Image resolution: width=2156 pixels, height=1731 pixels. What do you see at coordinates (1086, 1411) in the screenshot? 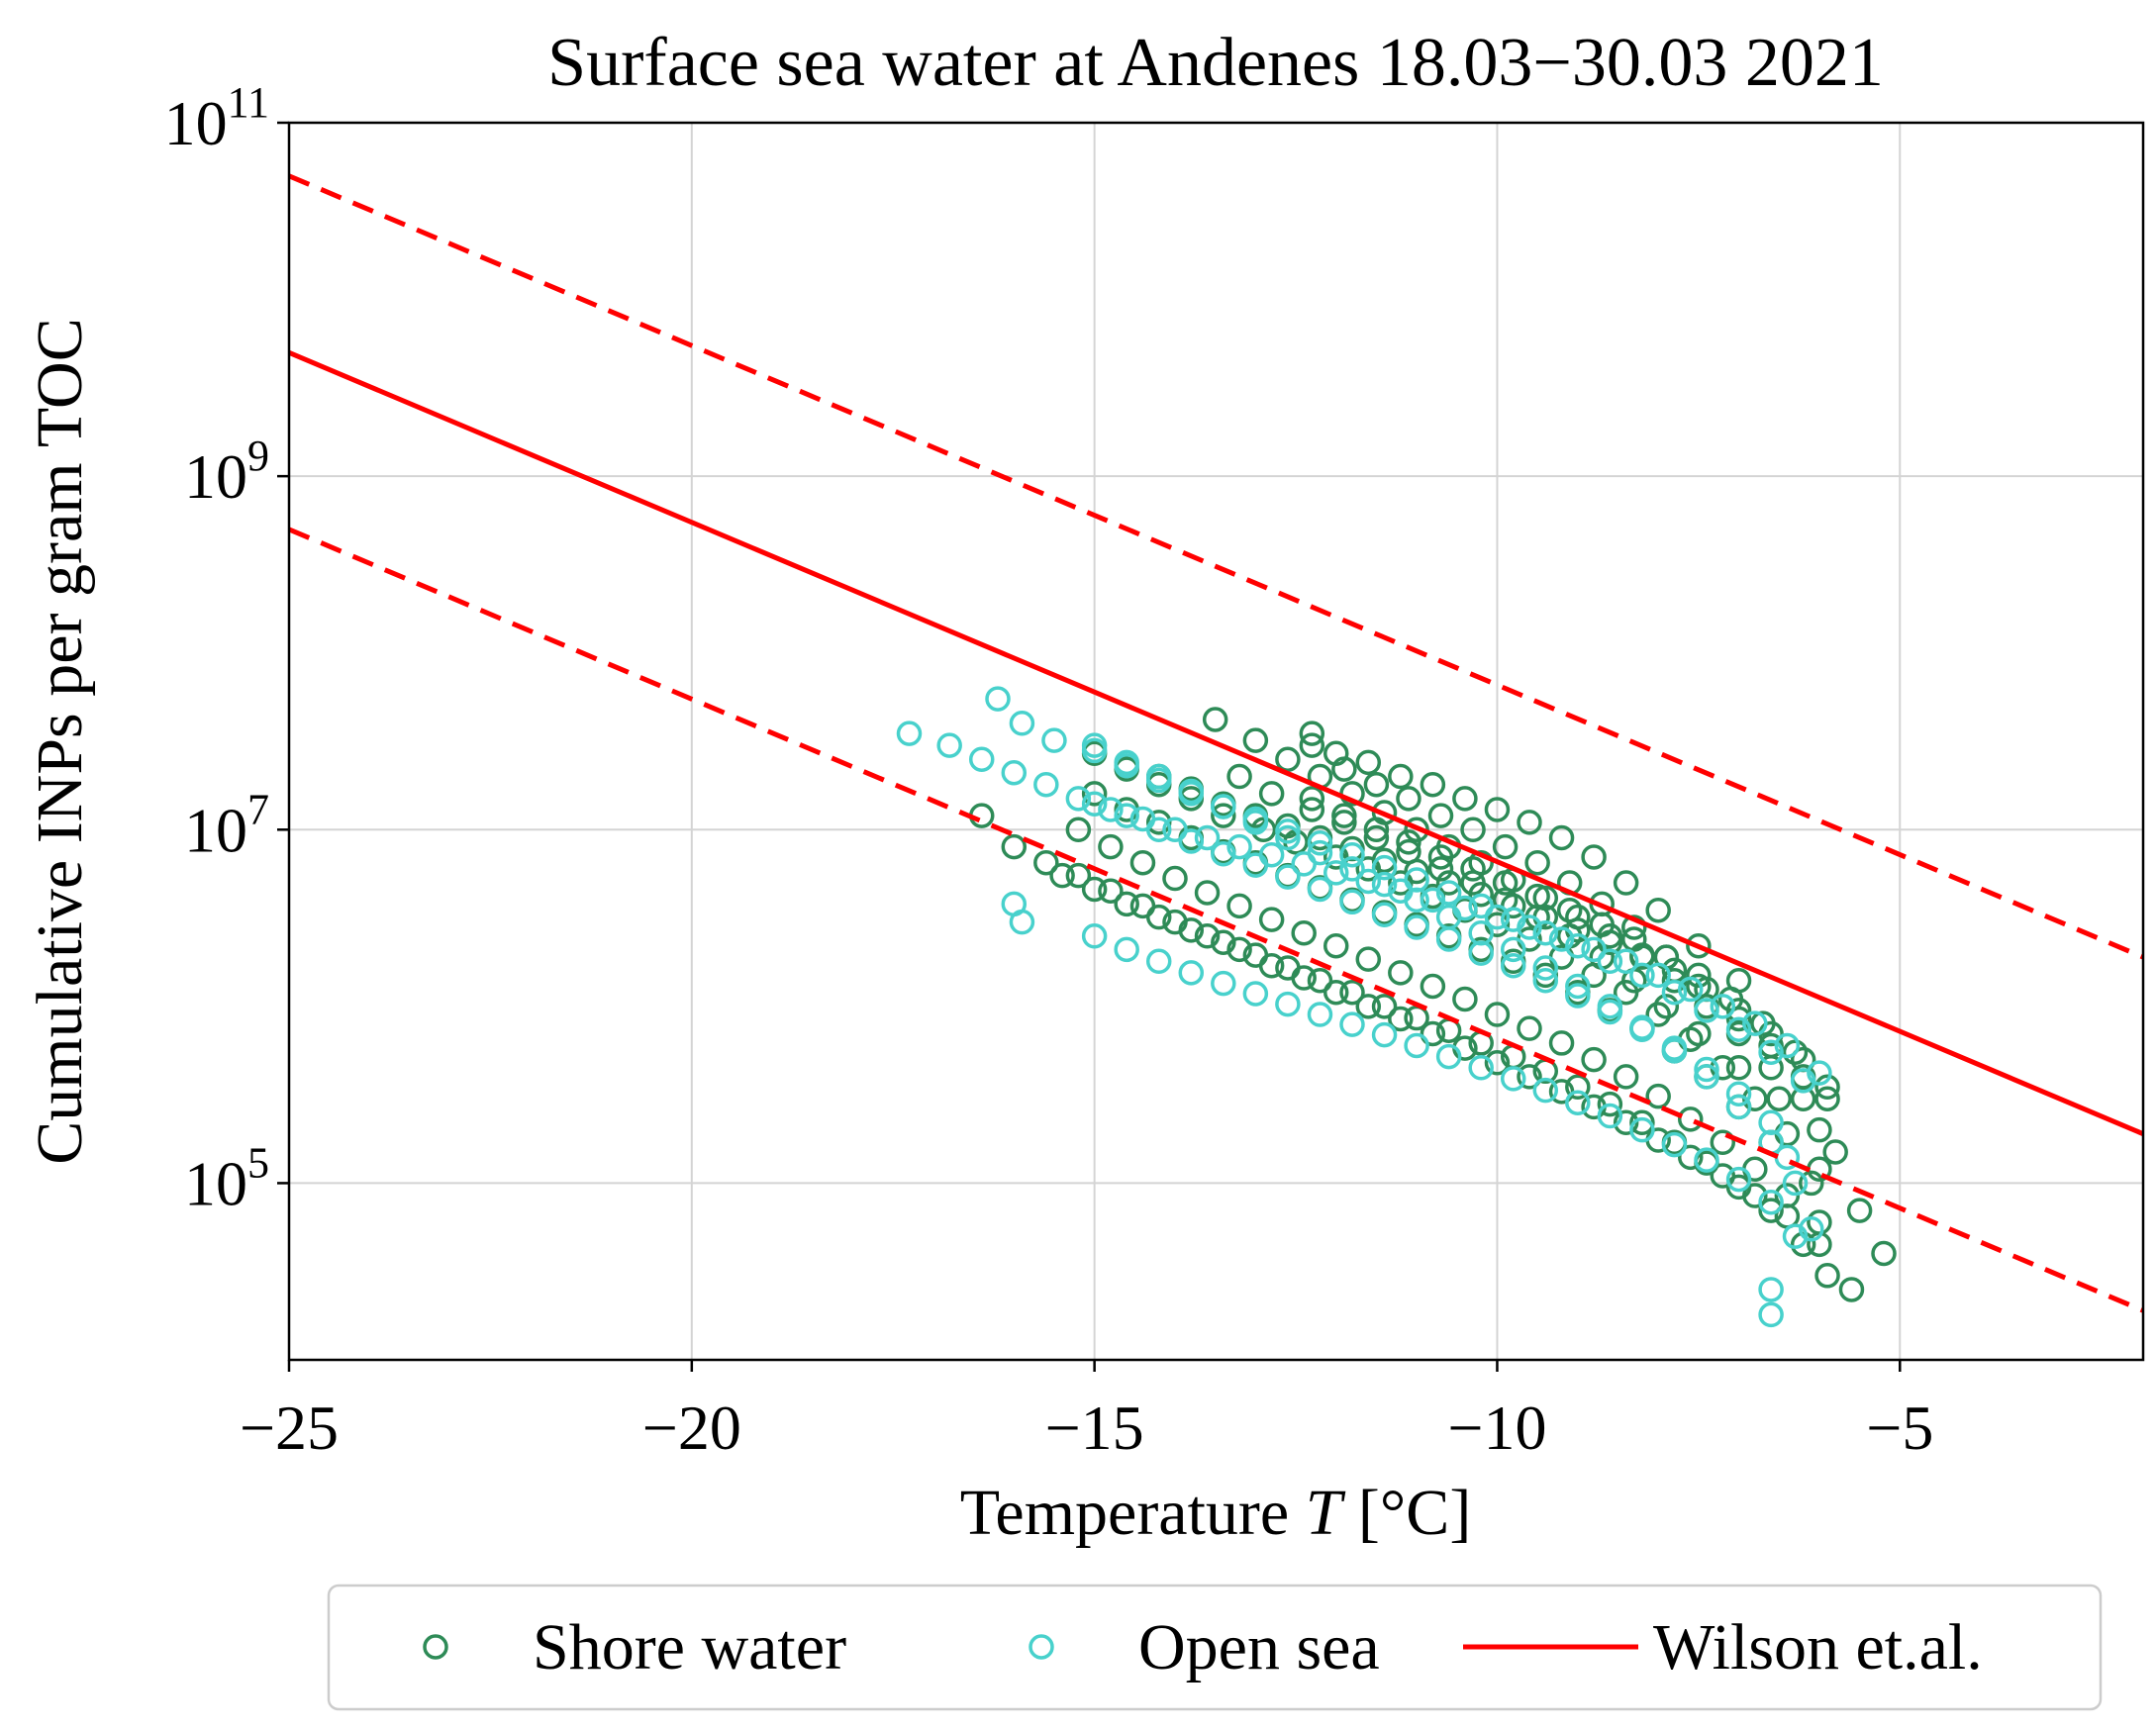
I see `x-axis-ticks: −25 −20 −15 −10 −5` at bounding box center [1086, 1411].